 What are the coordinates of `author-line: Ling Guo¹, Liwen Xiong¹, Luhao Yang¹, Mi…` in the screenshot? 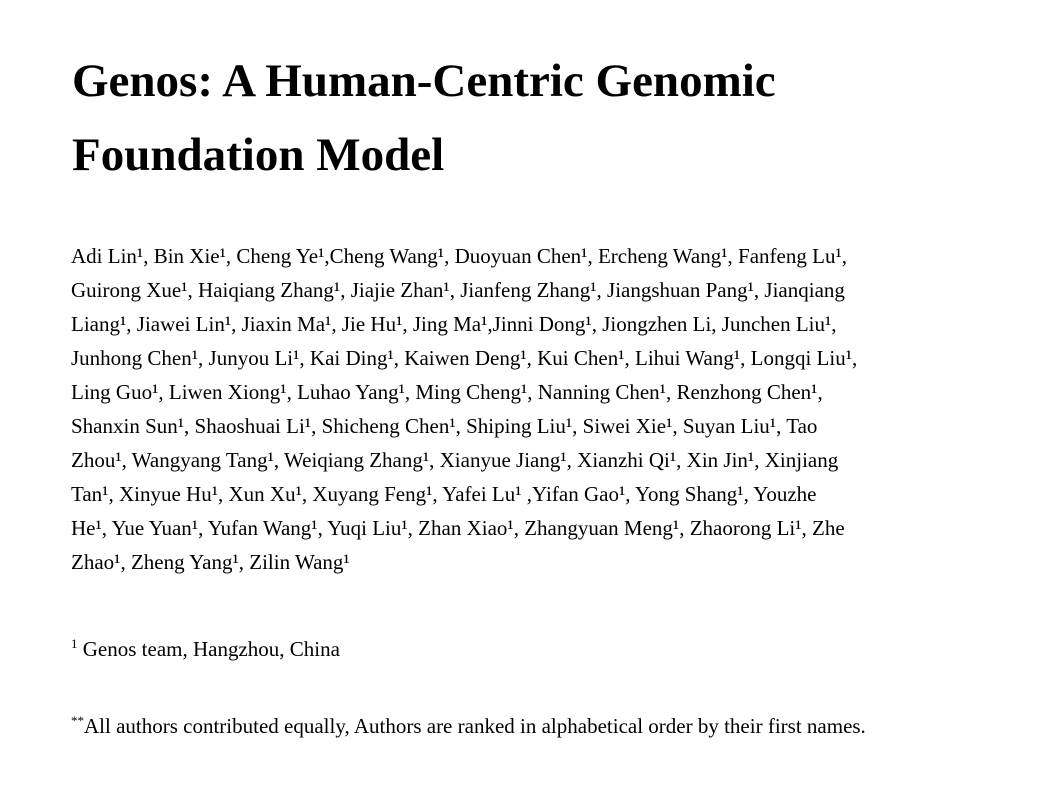 It's located at (447, 392).